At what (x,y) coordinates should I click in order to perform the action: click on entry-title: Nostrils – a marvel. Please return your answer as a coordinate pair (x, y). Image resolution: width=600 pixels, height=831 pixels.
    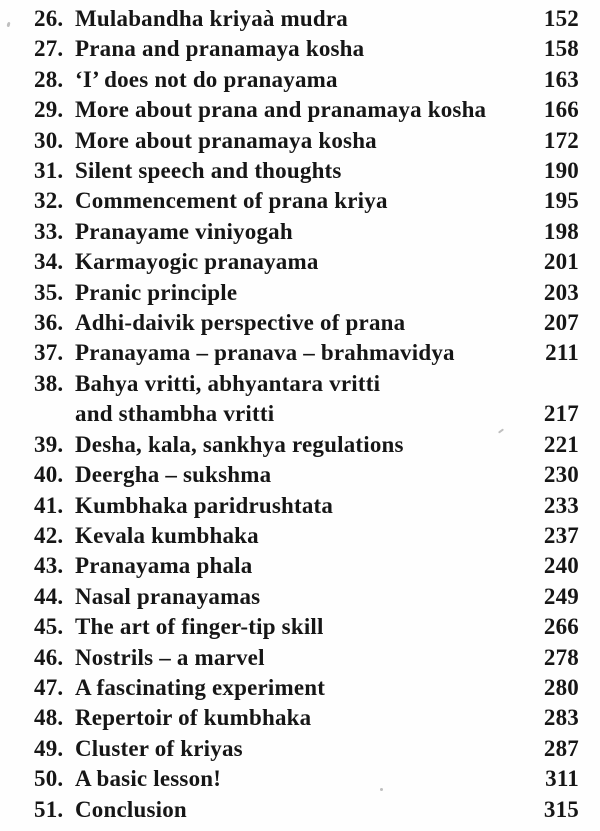
    Looking at the image, I should click on (309, 658).